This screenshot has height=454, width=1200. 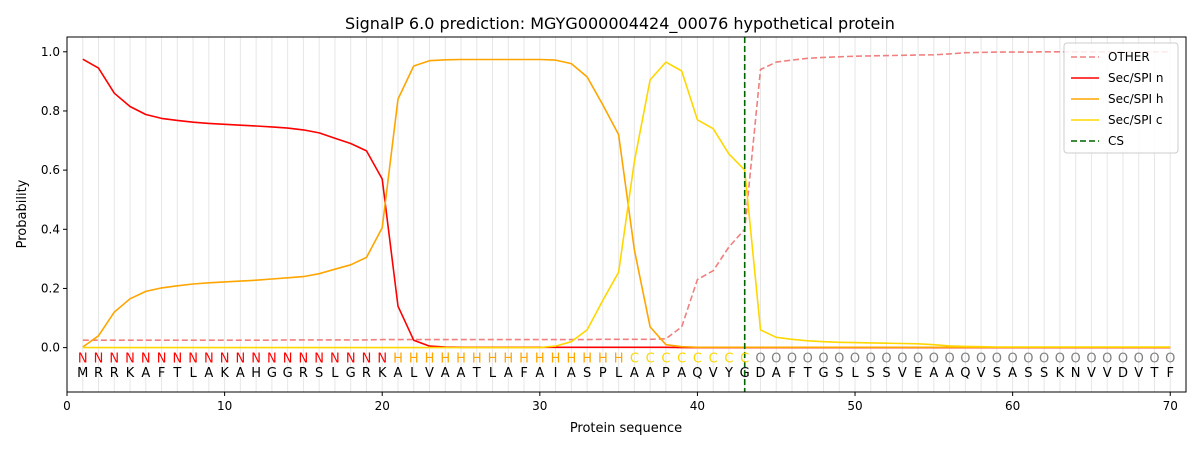 What do you see at coordinates (1107, 358) in the screenshot?
I see `region-label-66: O` at bounding box center [1107, 358].